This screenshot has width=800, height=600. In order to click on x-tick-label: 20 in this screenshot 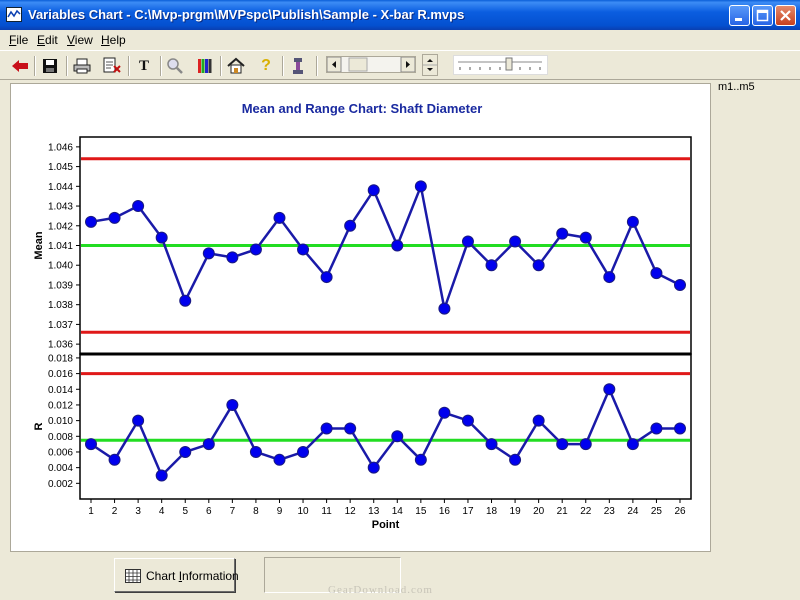, I will do `click(539, 511)`.